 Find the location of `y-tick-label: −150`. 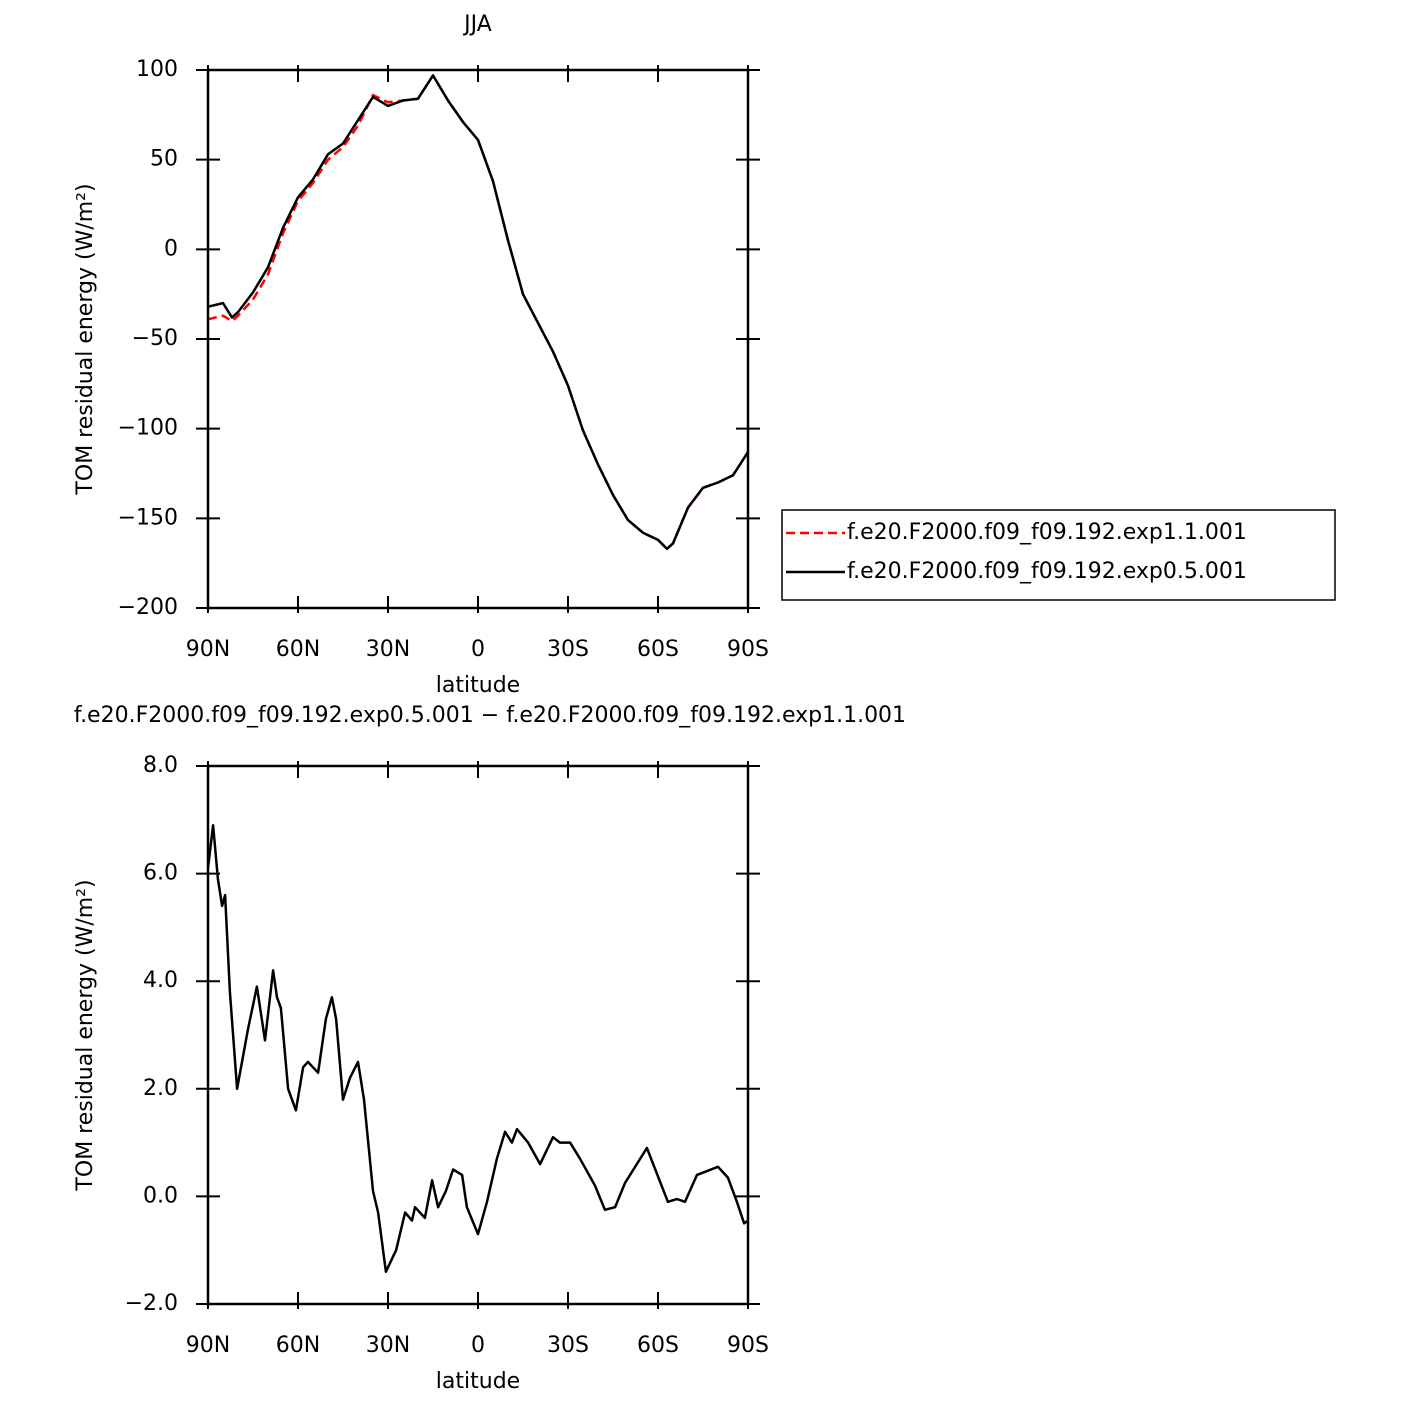

y-tick-label: −150 is located at coordinates (148, 517).